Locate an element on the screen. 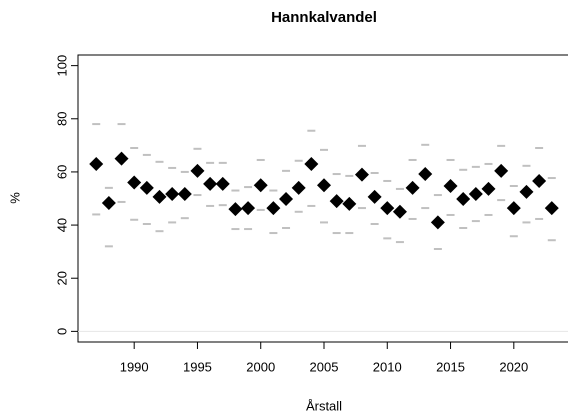  y-tick-label: 20 is located at coordinates (61, 278).